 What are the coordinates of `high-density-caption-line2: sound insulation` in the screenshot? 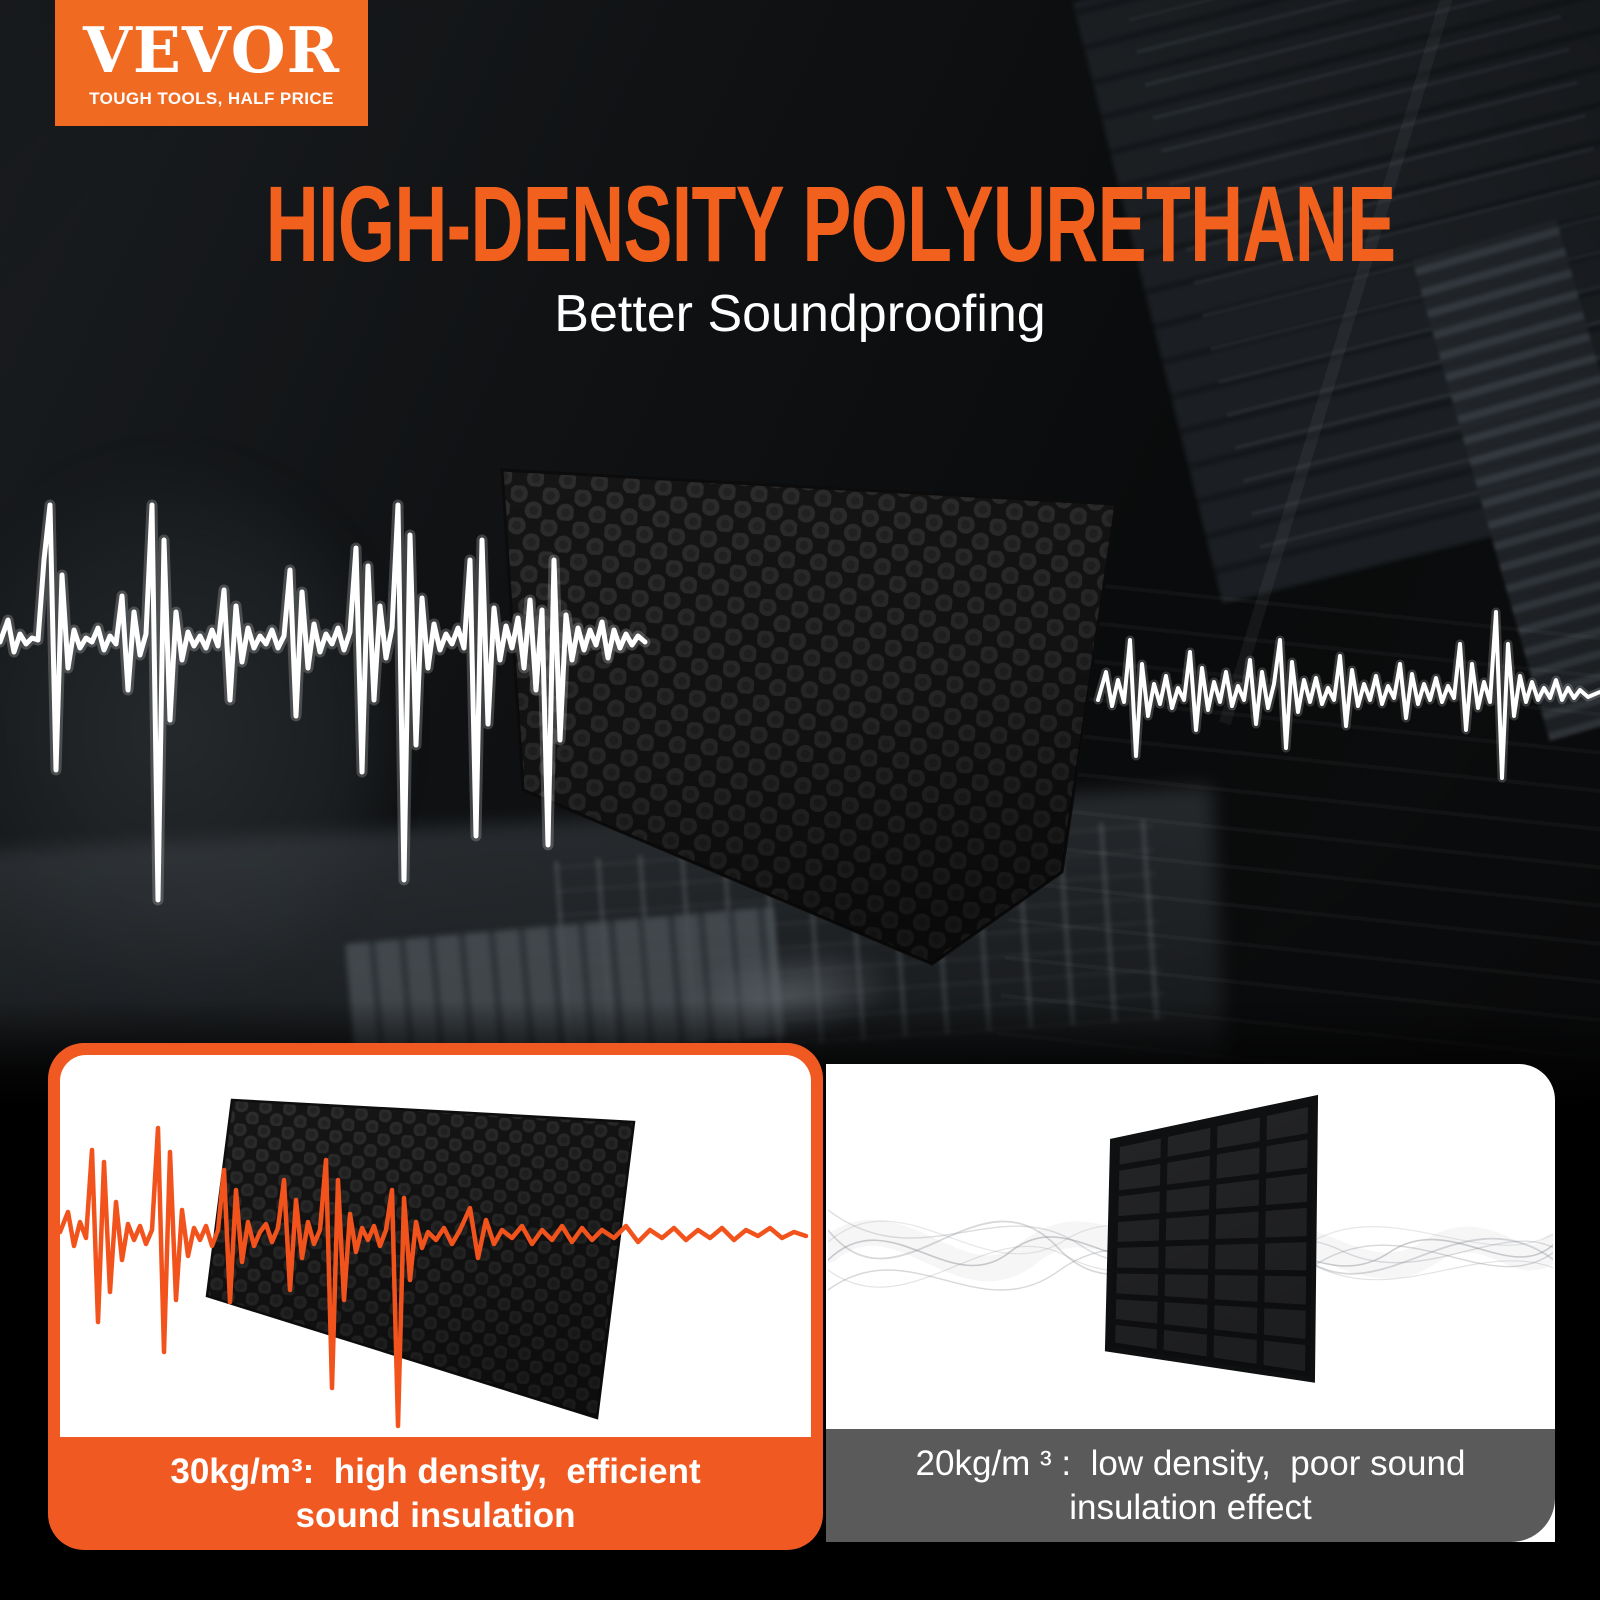 It's located at (435, 1515).